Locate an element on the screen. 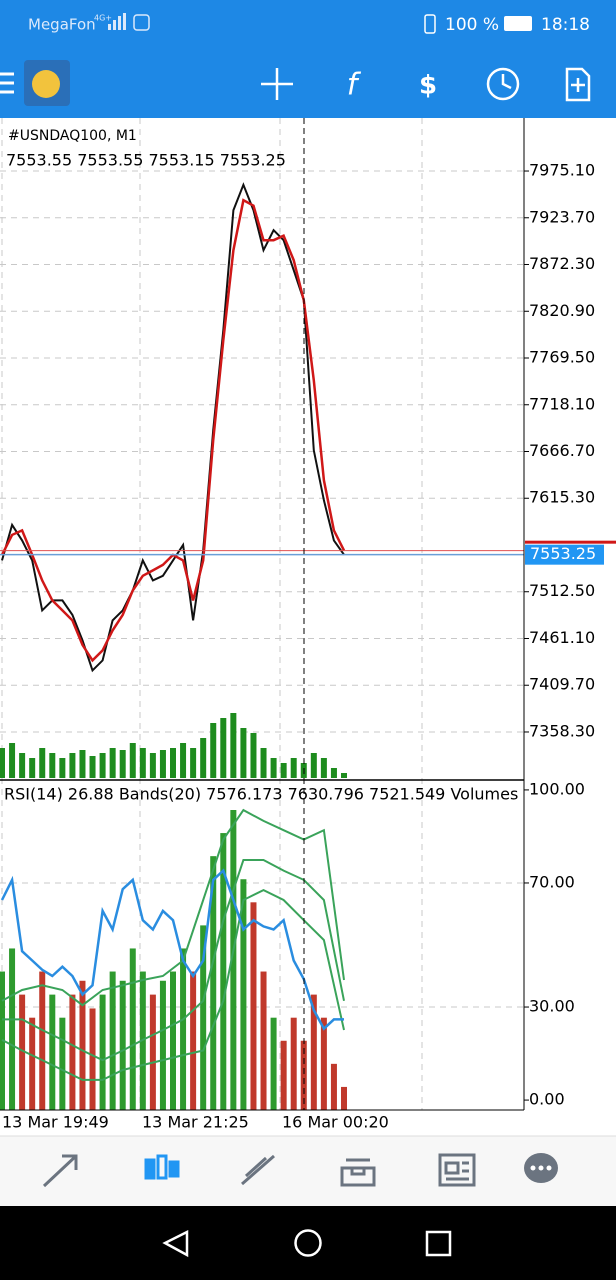 The height and width of the screenshot is (1284, 616). home-button is located at coordinates (308, 1243).